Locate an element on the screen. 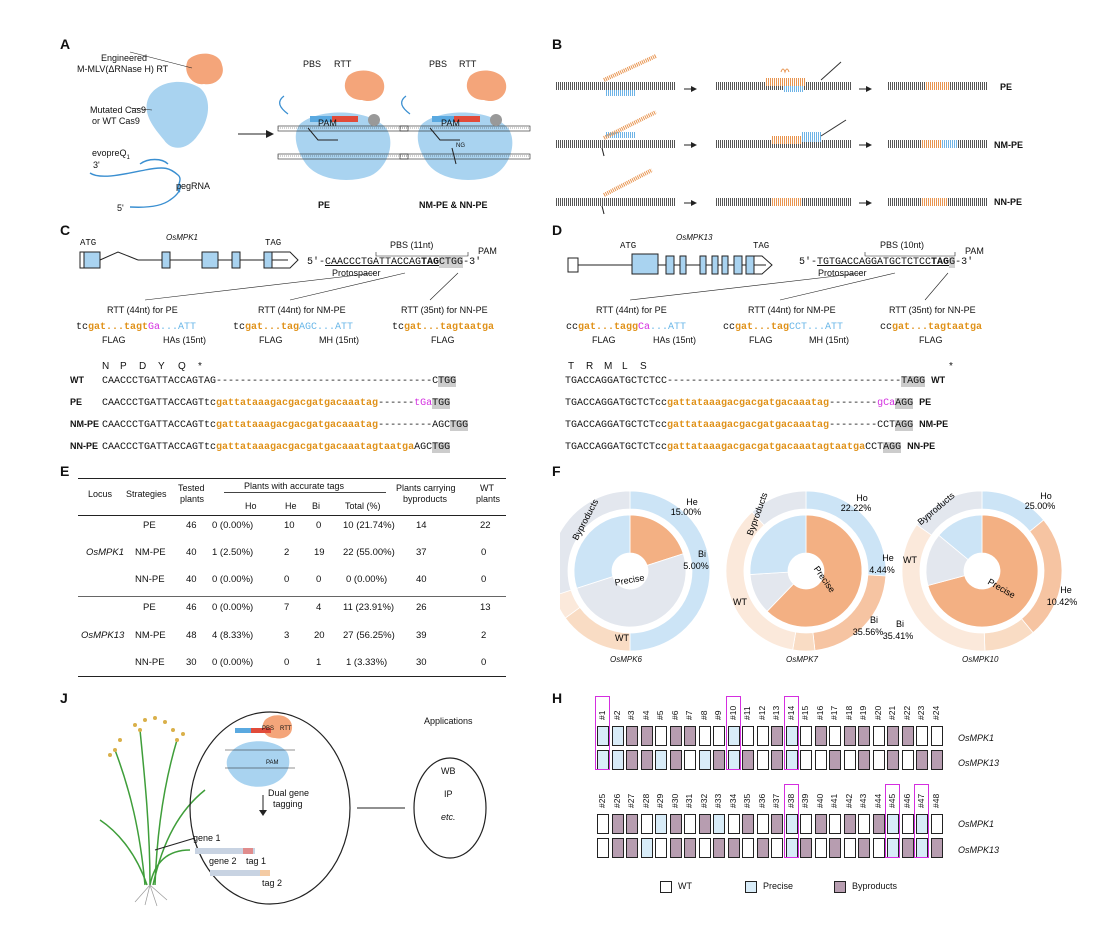 The height and width of the screenshot is (939, 1114). sample-number-label: #5 is located at coordinates (660, 715).